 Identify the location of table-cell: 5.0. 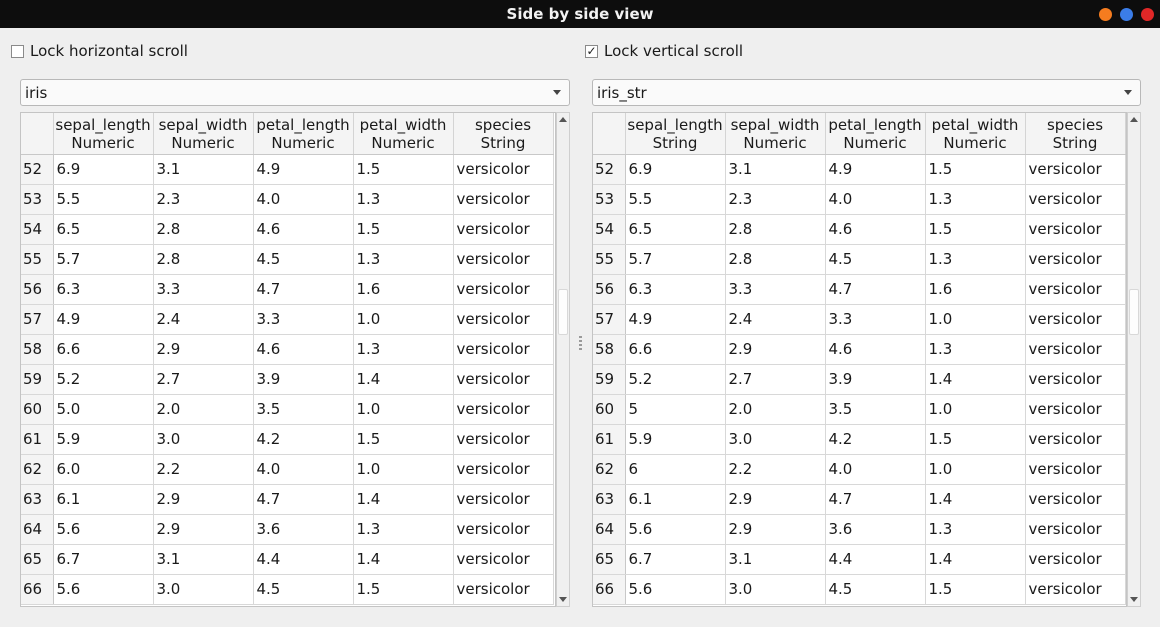
(103, 409).